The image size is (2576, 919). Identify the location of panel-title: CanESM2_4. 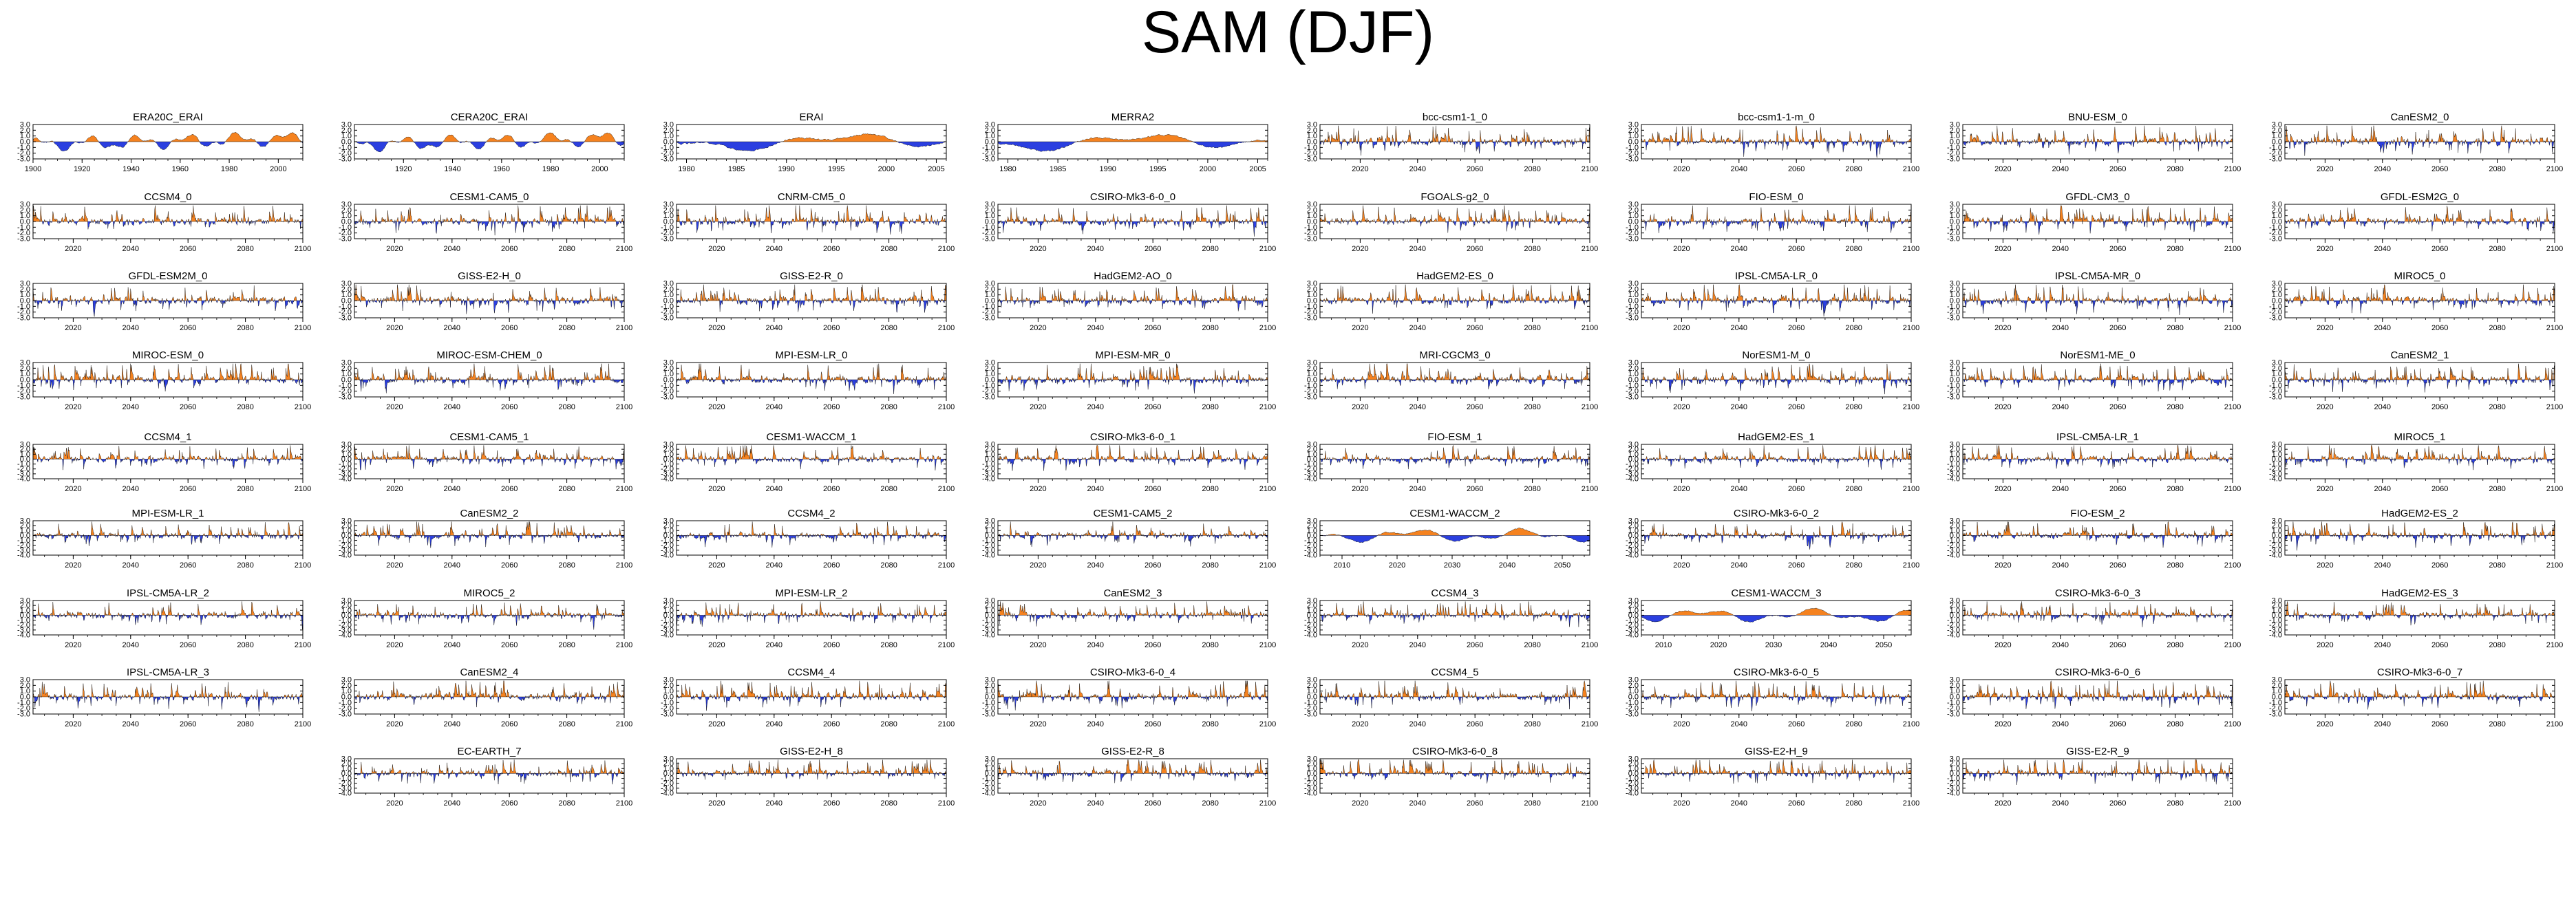
(489, 672).